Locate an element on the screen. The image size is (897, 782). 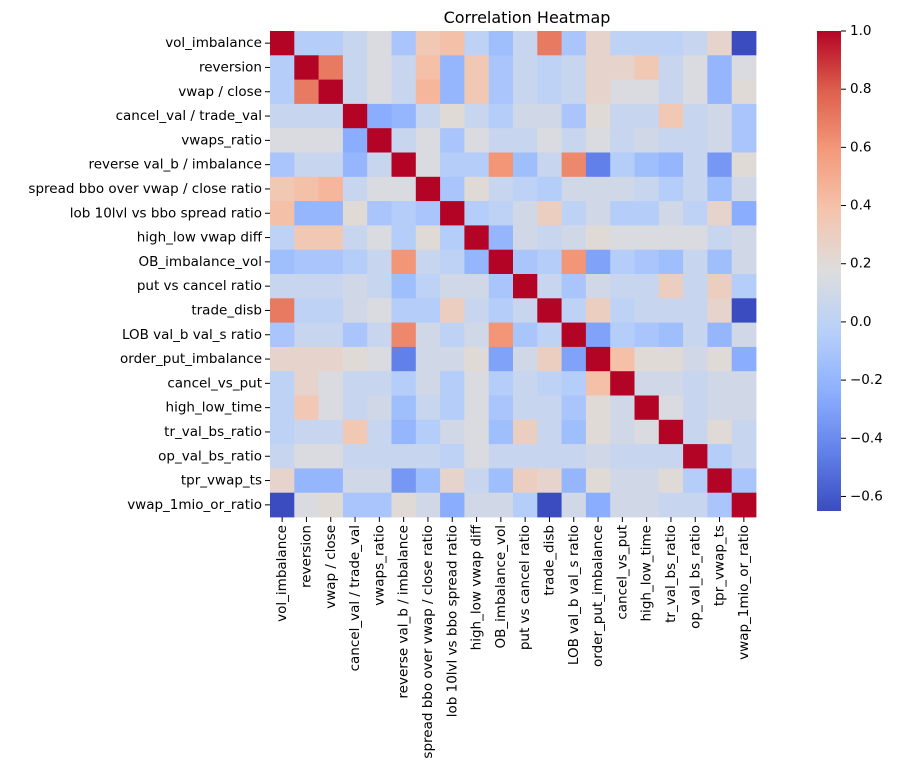
x-tick-label: tpr_vwap_ts is located at coordinates (720, 565).